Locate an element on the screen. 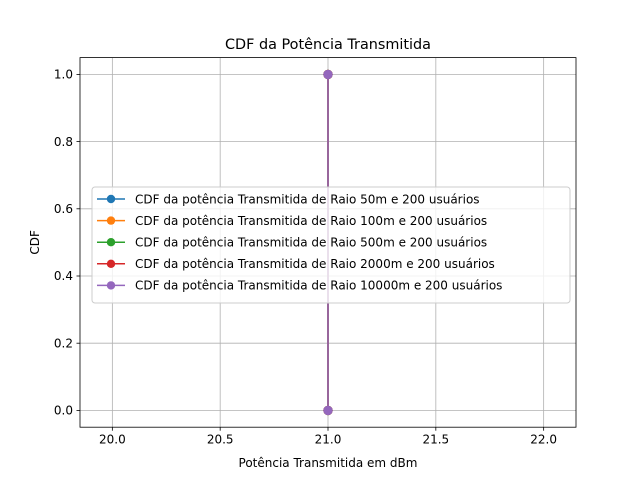  y-tick-label: 0.4 is located at coordinates (63, 276).